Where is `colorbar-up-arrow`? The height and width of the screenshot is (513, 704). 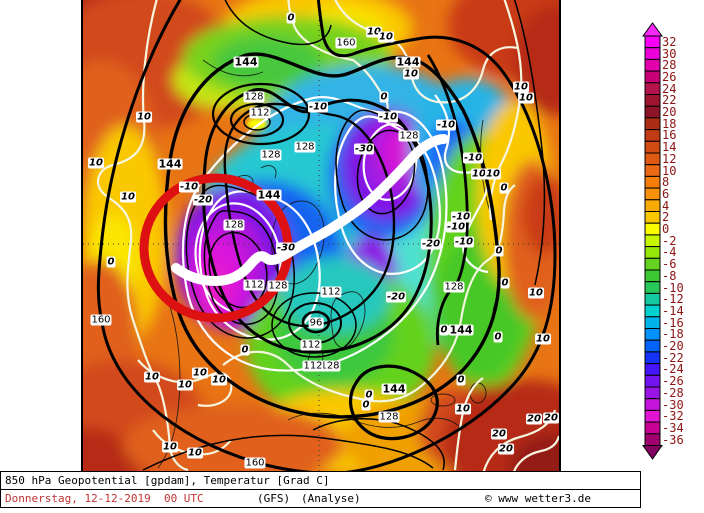
colorbar-up-arrow is located at coordinates (652, 29).